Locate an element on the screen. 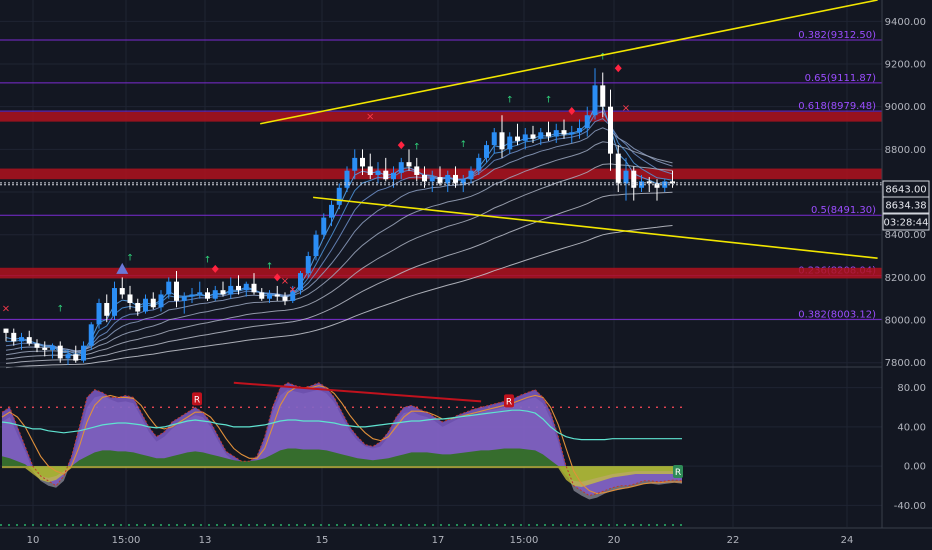 This screenshot has height=550, width=932. time-tick-label: 17 is located at coordinates (438, 540).